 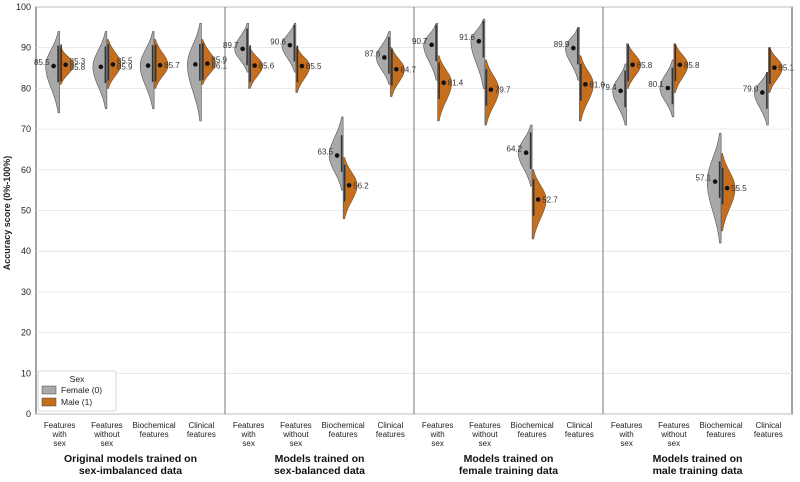 I want to click on male-value-label: 85.3, so click(x=78, y=61).